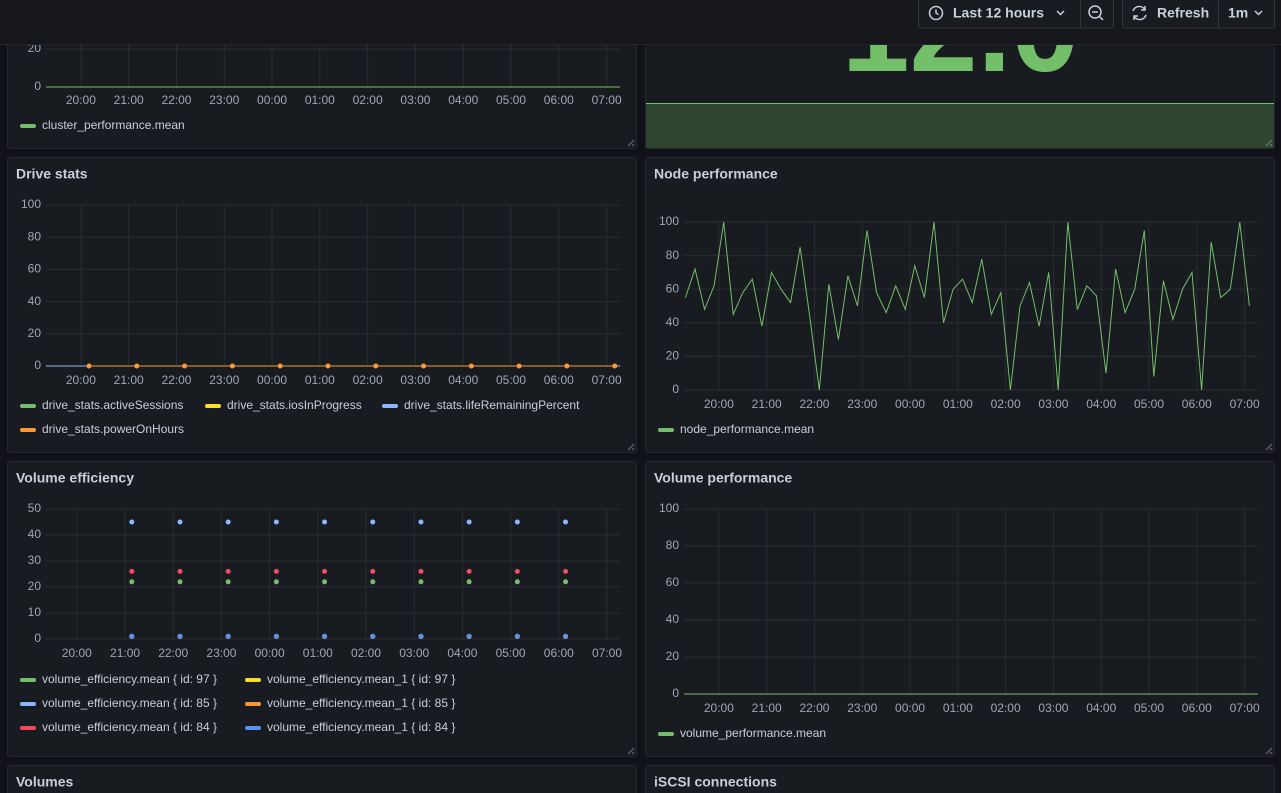 This screenshot has height=793, width=1281. I want to click on legend-label: volume_efficiency.mean { id: 85 }, so click(129, 703).